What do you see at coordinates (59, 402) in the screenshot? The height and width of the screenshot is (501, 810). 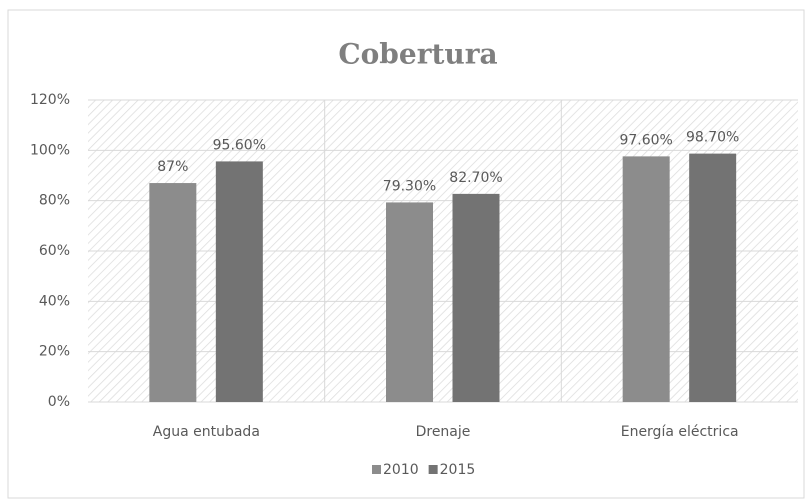 I see `y-tick-label: 0%` at bounding box center [59, 402].